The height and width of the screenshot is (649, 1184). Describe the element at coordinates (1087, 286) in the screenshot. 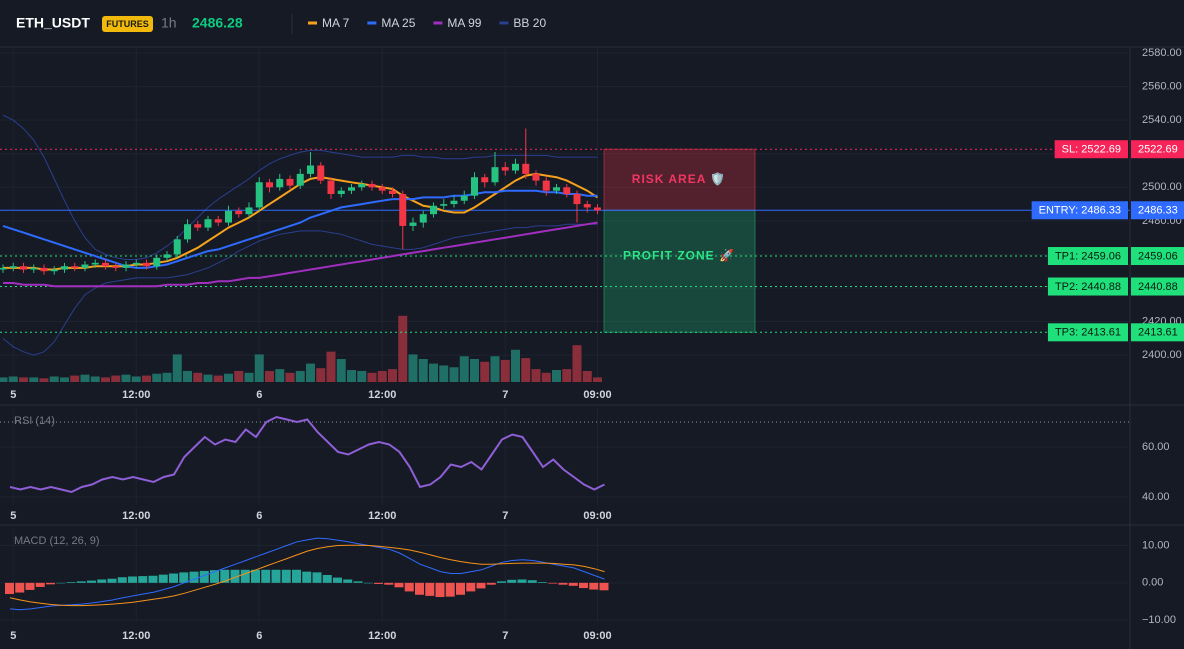

I see `level-tag` at that location.